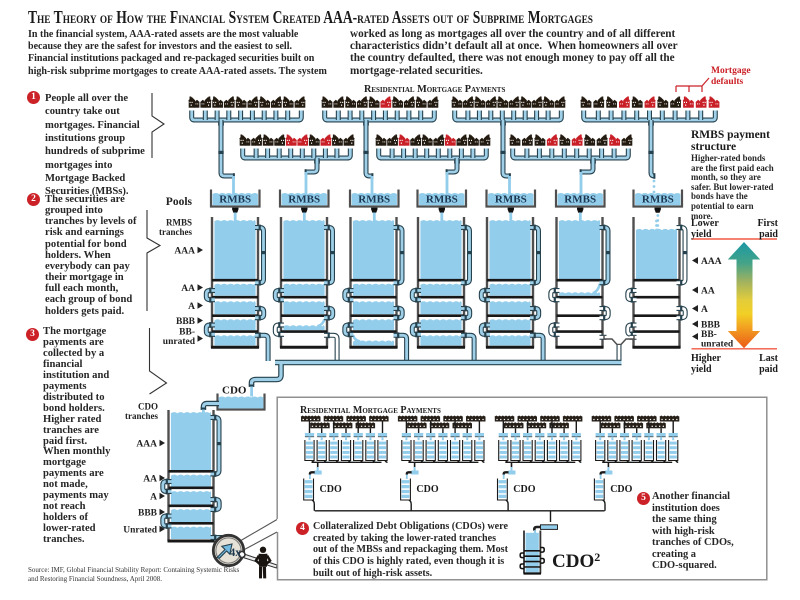  I want to click on svg-text: 4x, so click(236, 553).